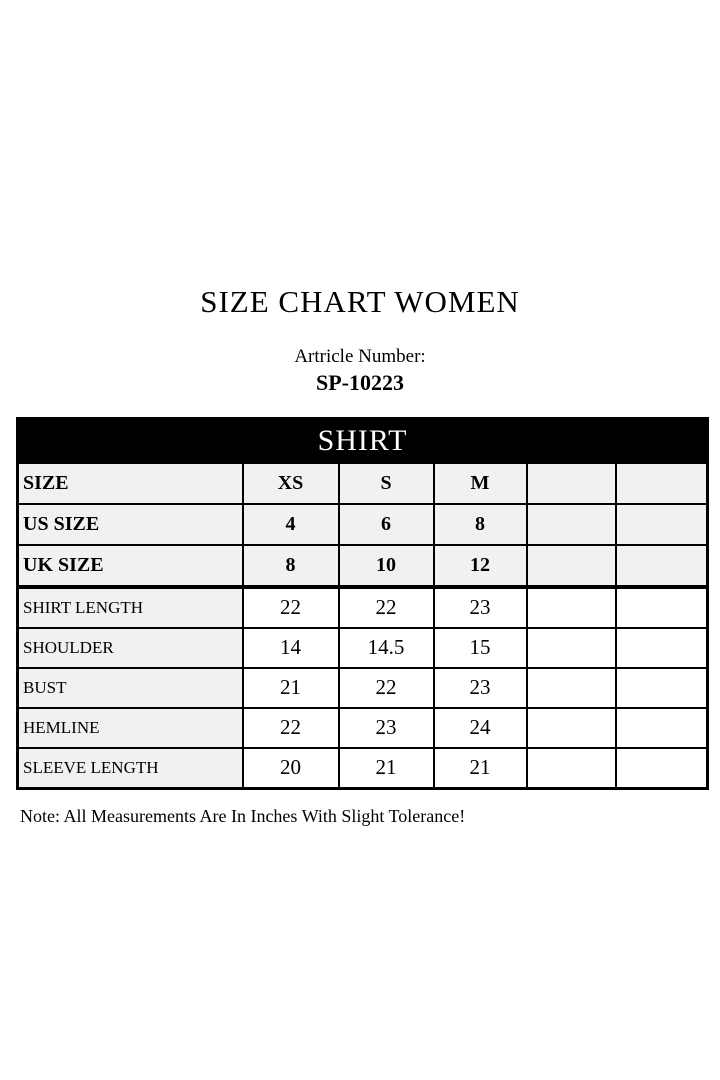 The height and width of the screenshot is (1080, 720). Describe the element at coordinates (130, 768) in the screenshot. I see `row-label: SLEEVE LENGTH` at that location.